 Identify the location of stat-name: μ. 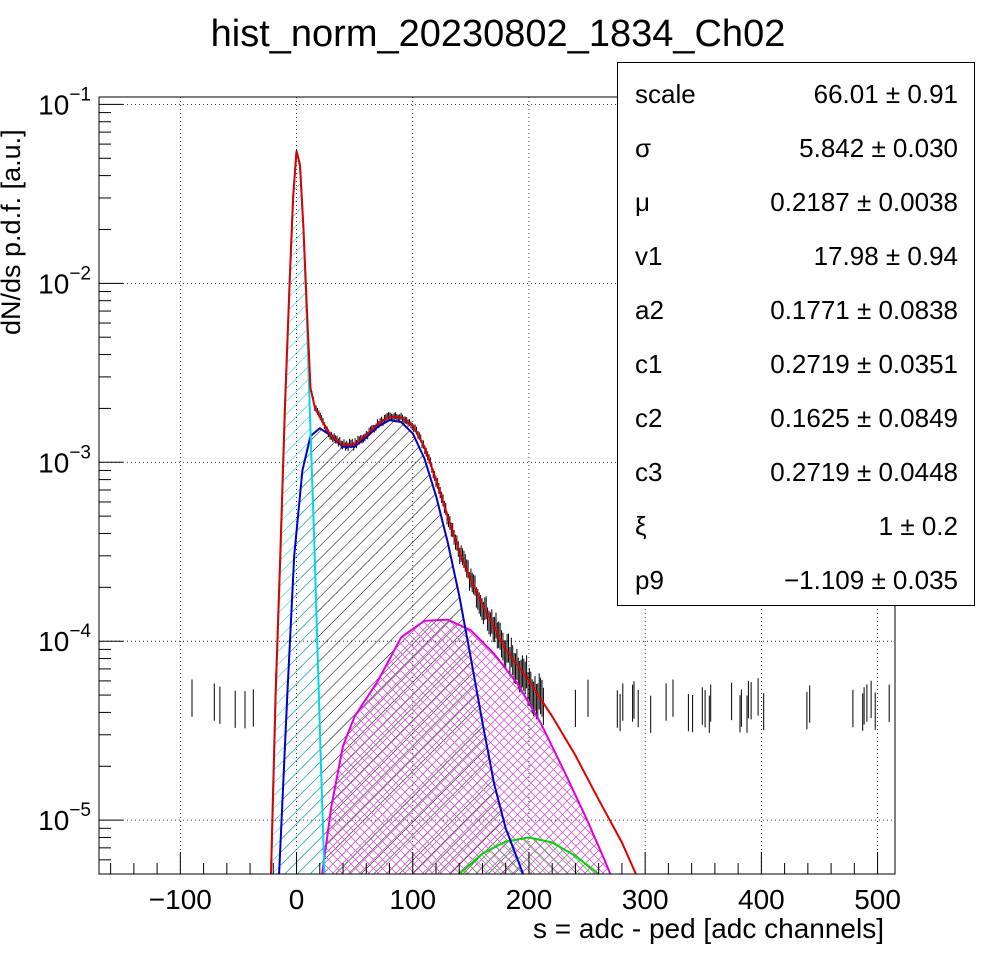
(642, 202).